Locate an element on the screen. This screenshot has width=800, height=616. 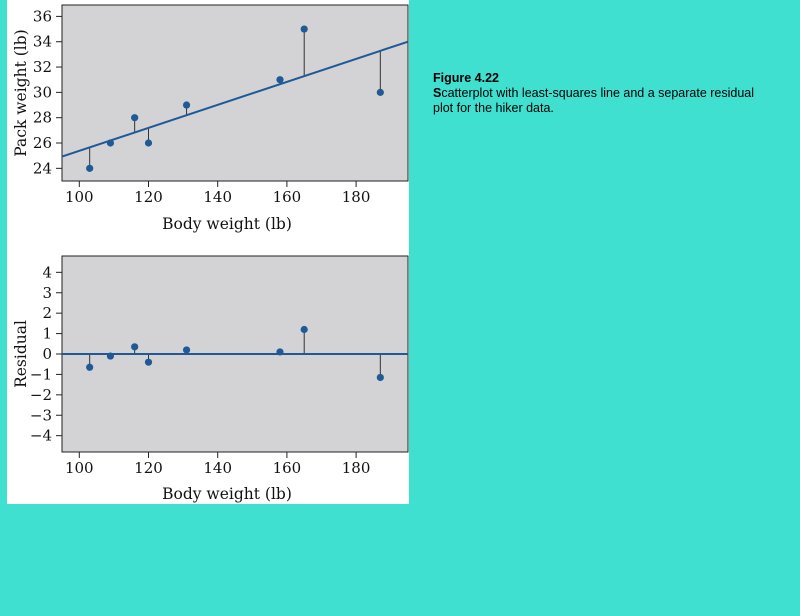
y-tick-label: 32 is located at coordinates (42, 67).